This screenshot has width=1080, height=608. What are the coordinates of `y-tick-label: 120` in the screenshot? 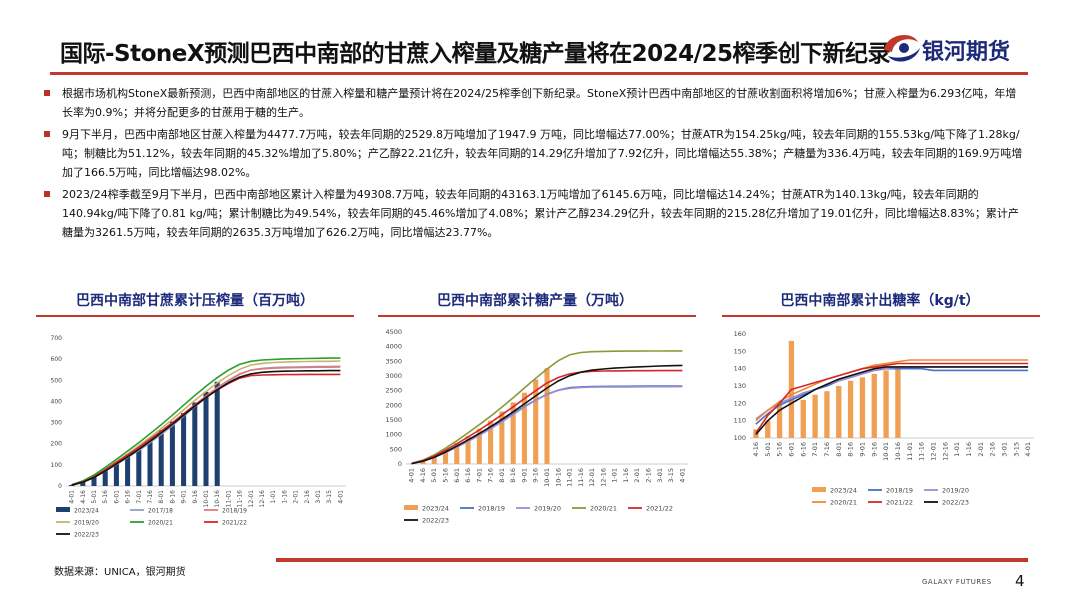 It's located at (740, 403).